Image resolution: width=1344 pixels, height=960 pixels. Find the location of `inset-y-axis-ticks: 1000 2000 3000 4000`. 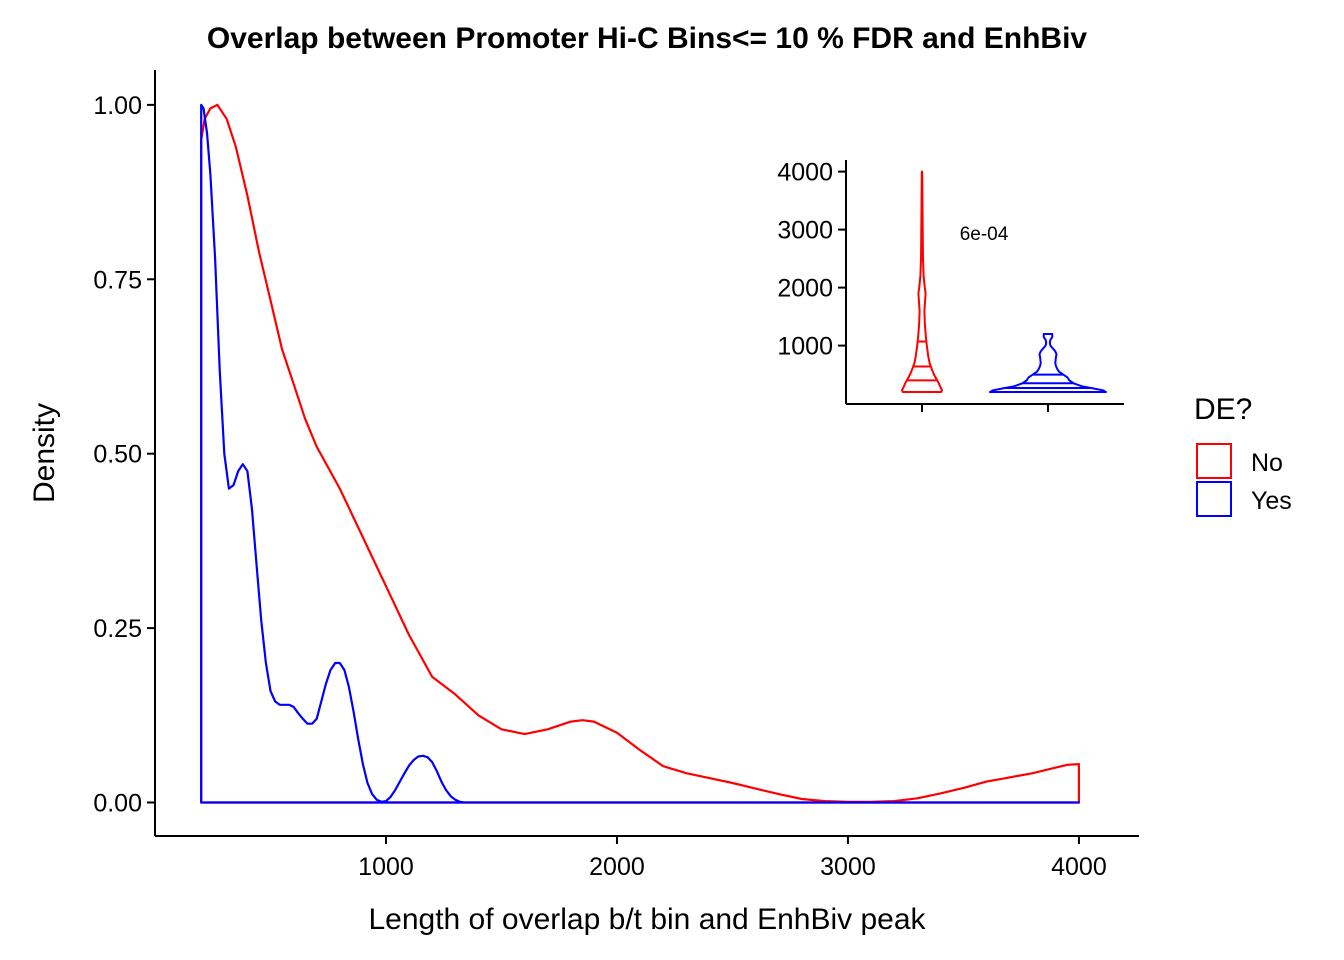

inset-y-axis-ticks: 1000 2000 3000 4000 is located at coordinates (811, 260).